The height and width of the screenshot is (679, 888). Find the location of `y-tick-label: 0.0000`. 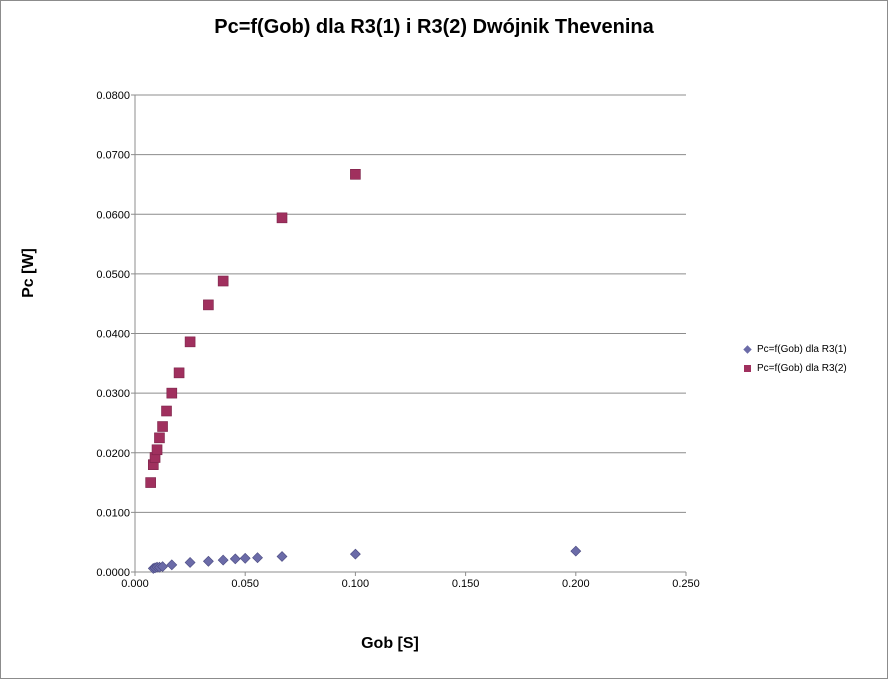

y-tick-label: 0.0000 is located at coordinates (113, 573).